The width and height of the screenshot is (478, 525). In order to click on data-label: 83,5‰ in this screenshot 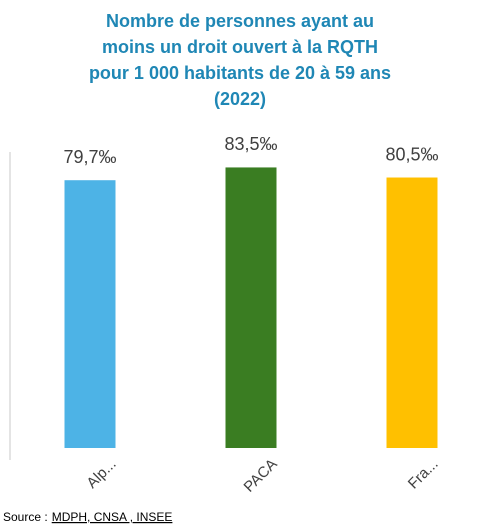, I will do `click(250, 144)`.